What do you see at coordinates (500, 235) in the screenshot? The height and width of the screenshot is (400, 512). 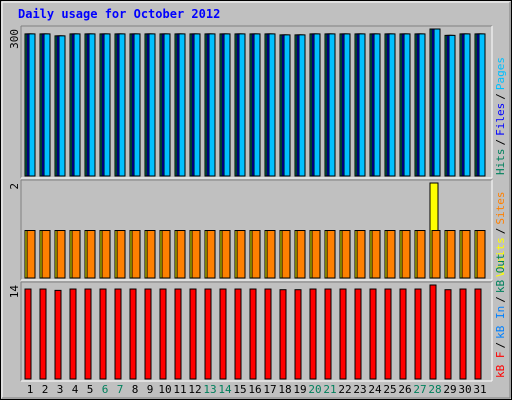 I see `legend: Visits / Sites` at bounding box center [500, 235].